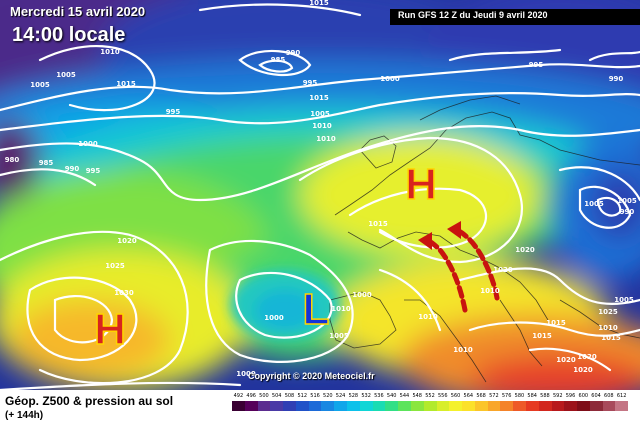 The width and height of the screenshot is (640, 427). What do you see at coordinates (557, 396) in the screenshot?
I see `legend-label: 592` at bounding box center [557, 396].